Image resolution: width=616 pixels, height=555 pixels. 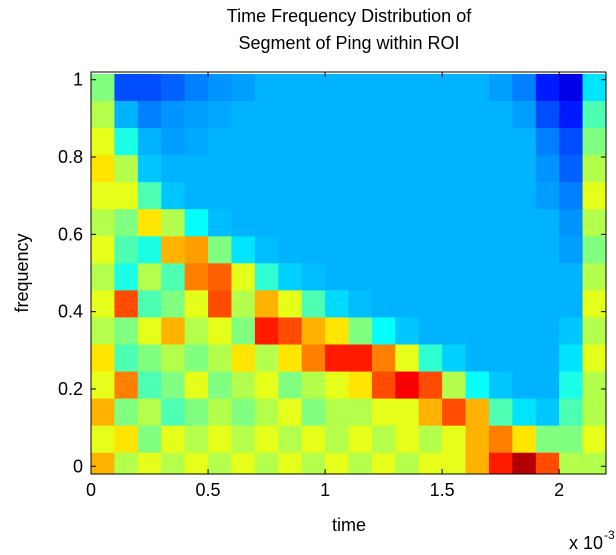 What do you see at coordinates (78, 466) in the screenshot?
I see `y-tick-label: 0` at bounding box center [78, 466].